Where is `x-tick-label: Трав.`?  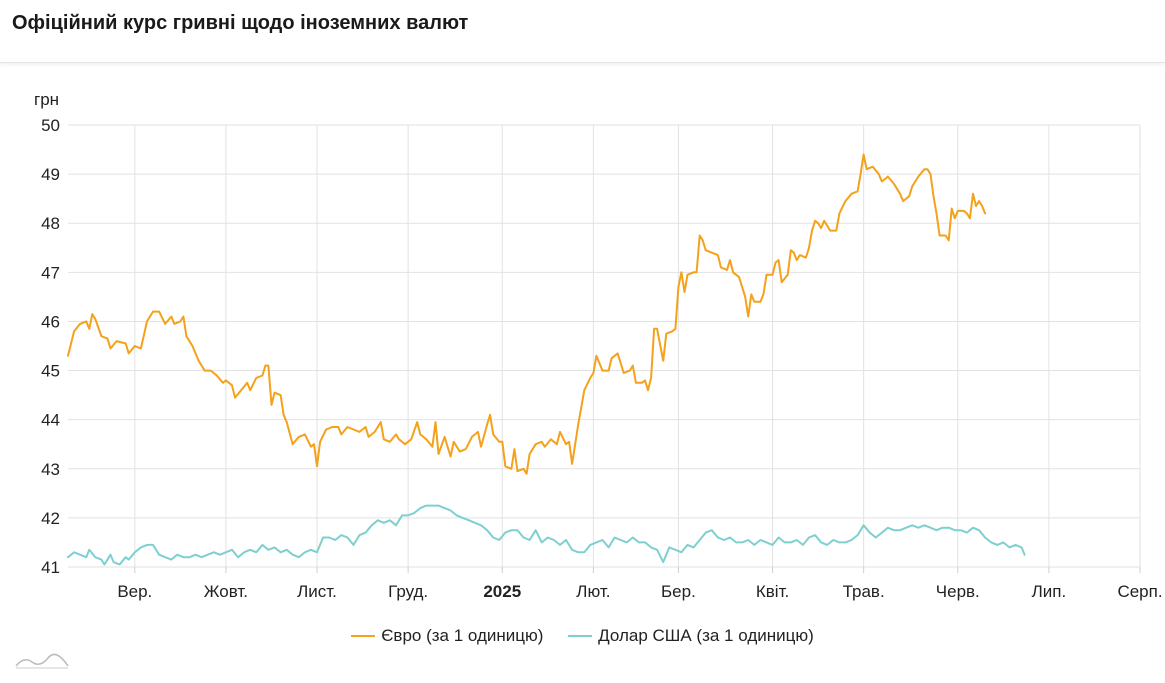 x-tick-label: Трав. is located at coordinates (864, 591).